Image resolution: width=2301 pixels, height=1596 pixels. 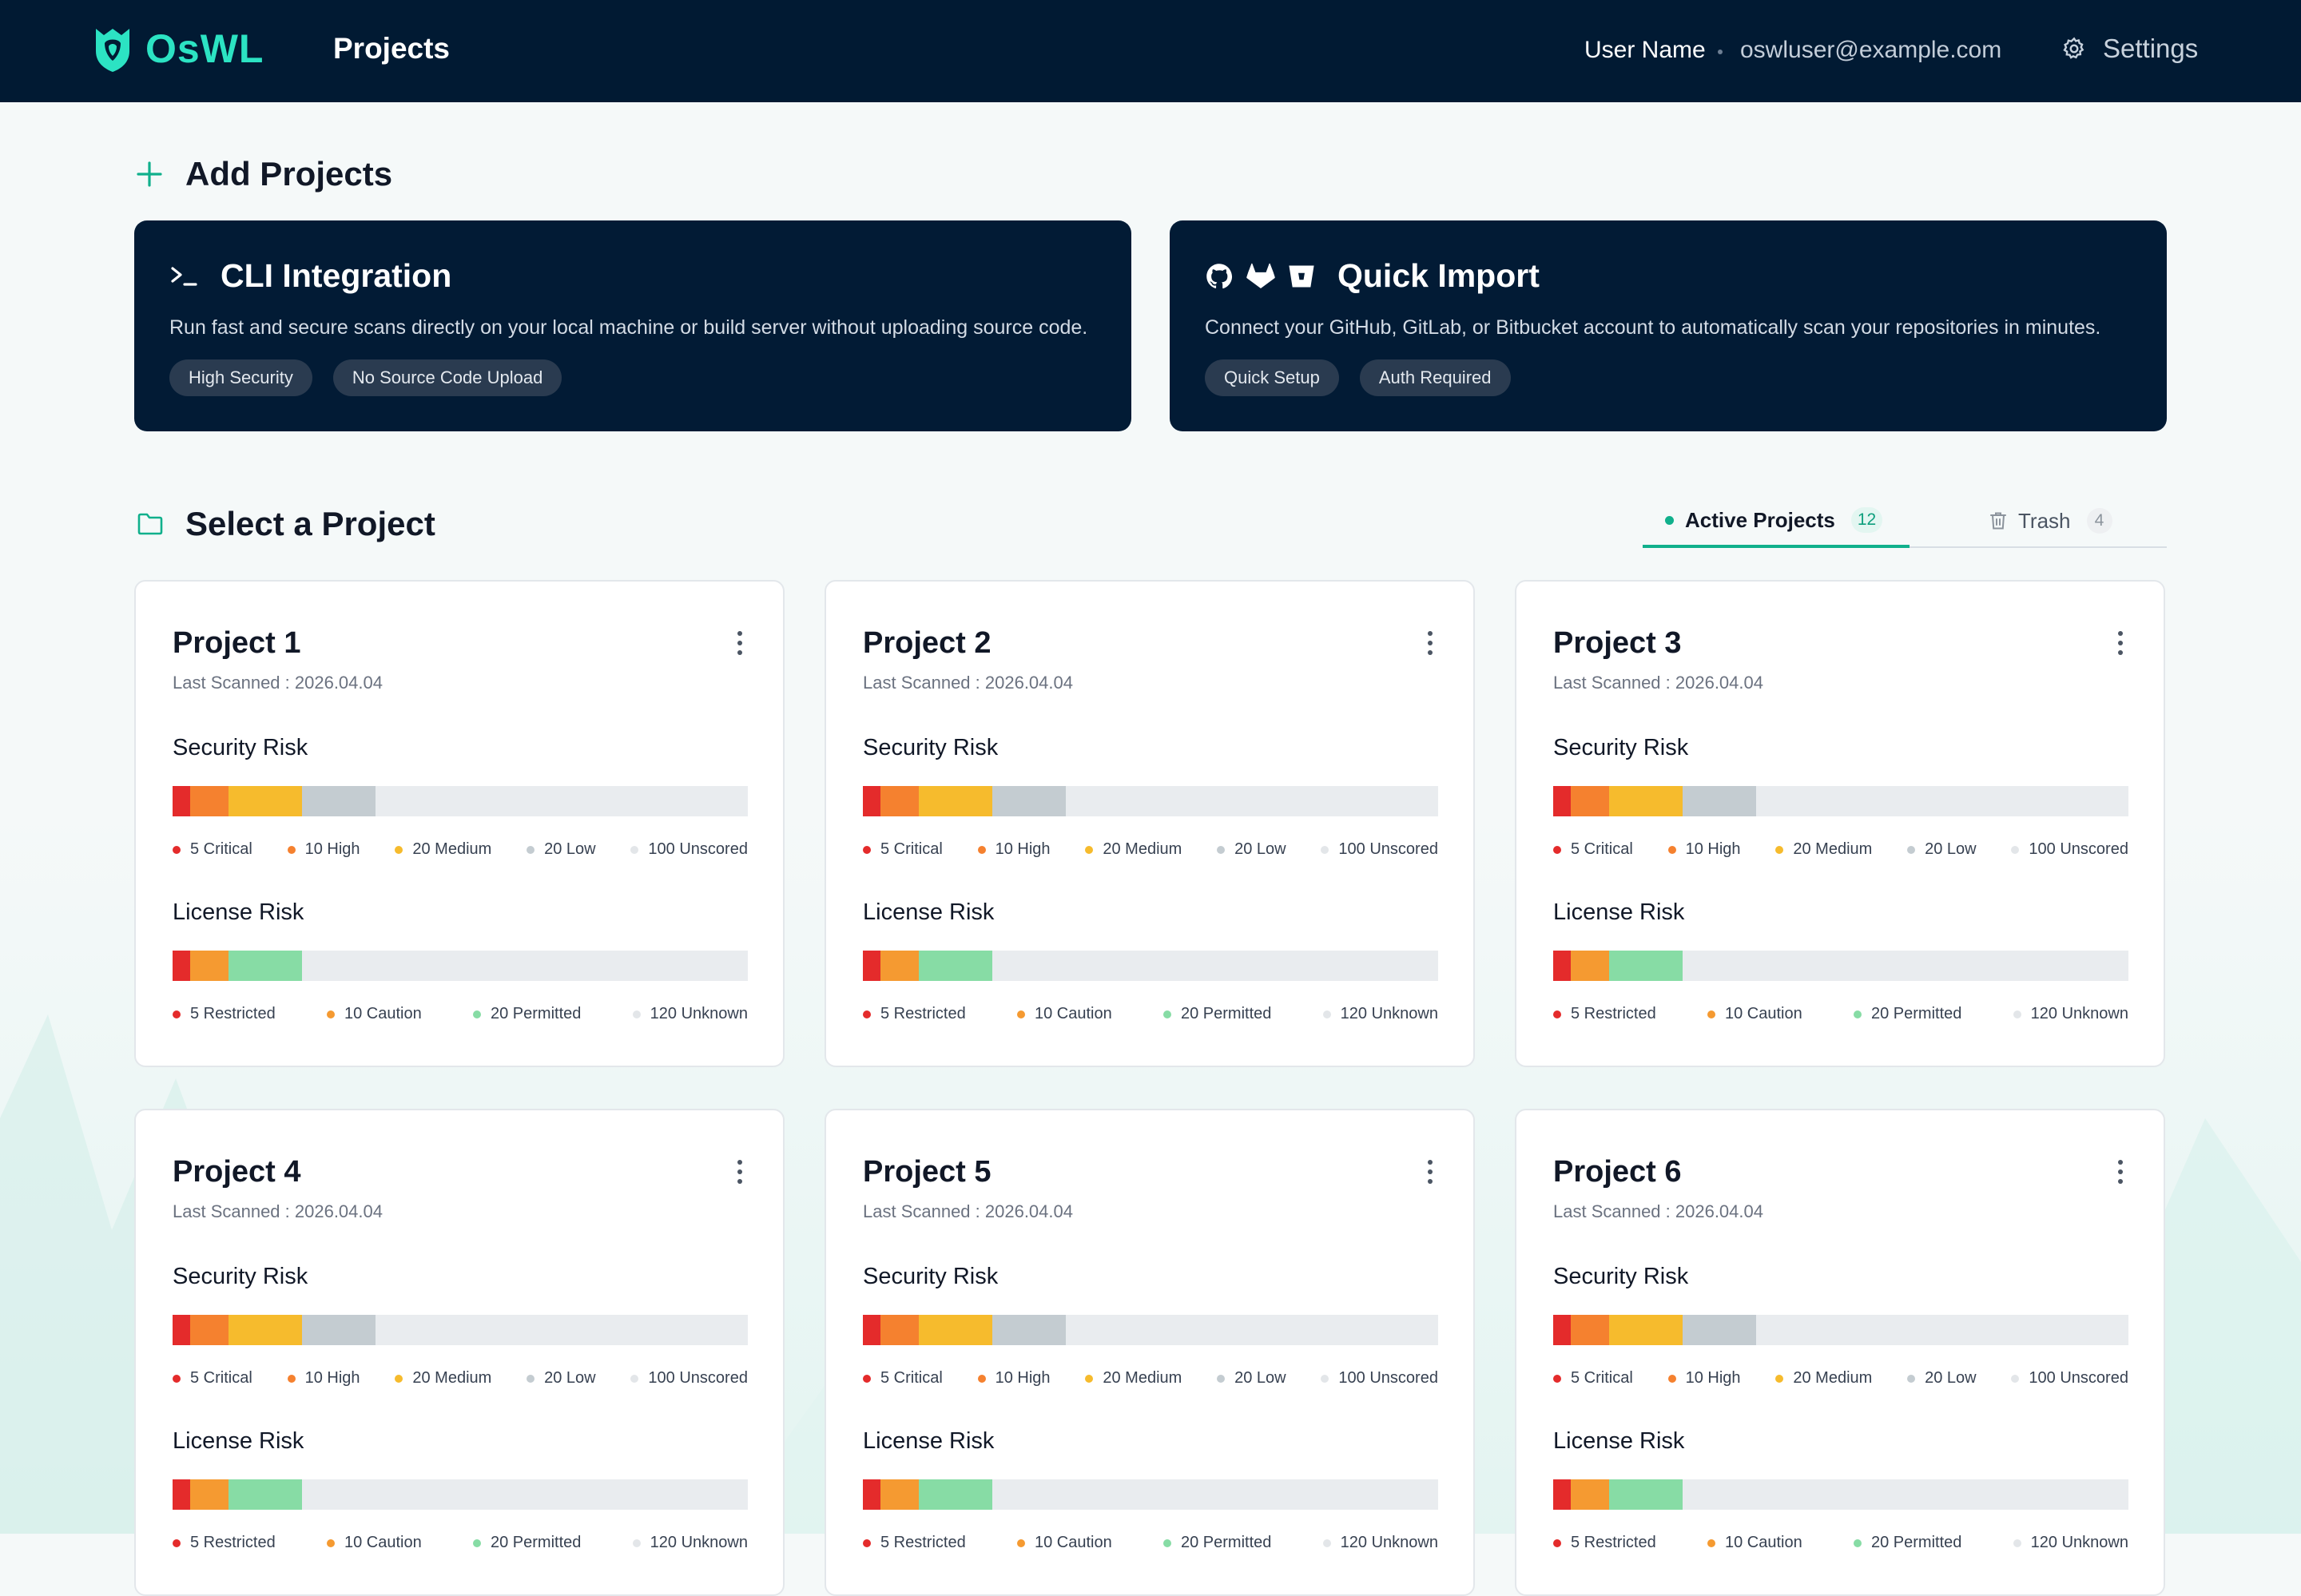 I want to click on tab-trash-label: Trash, so click(x=2044, y=520).